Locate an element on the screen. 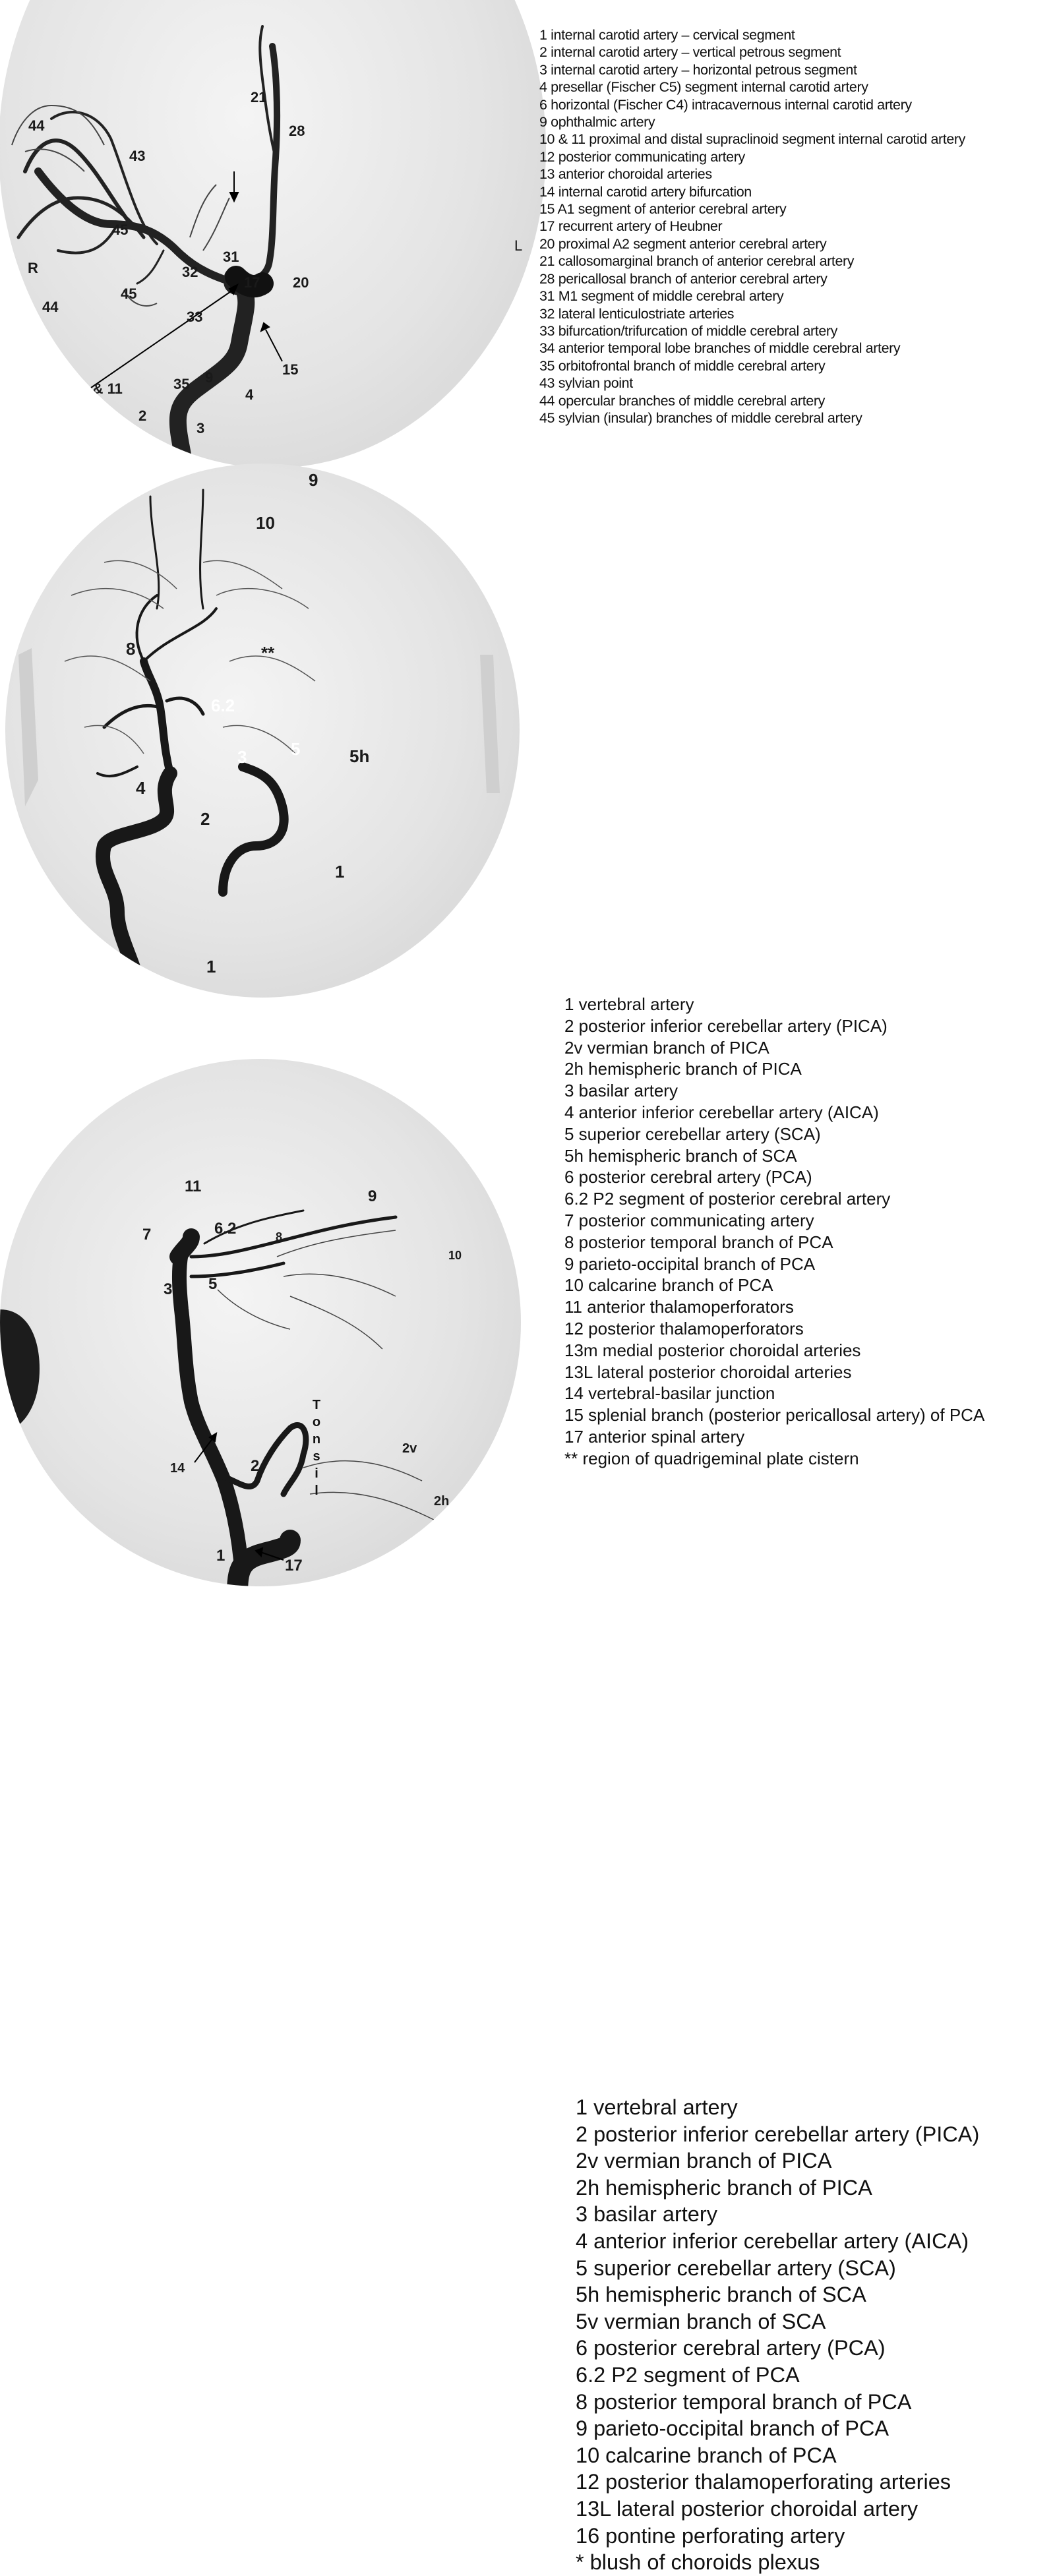  legend-item: 13 anterior choroidal arteries is located at coordinates (625, 174).